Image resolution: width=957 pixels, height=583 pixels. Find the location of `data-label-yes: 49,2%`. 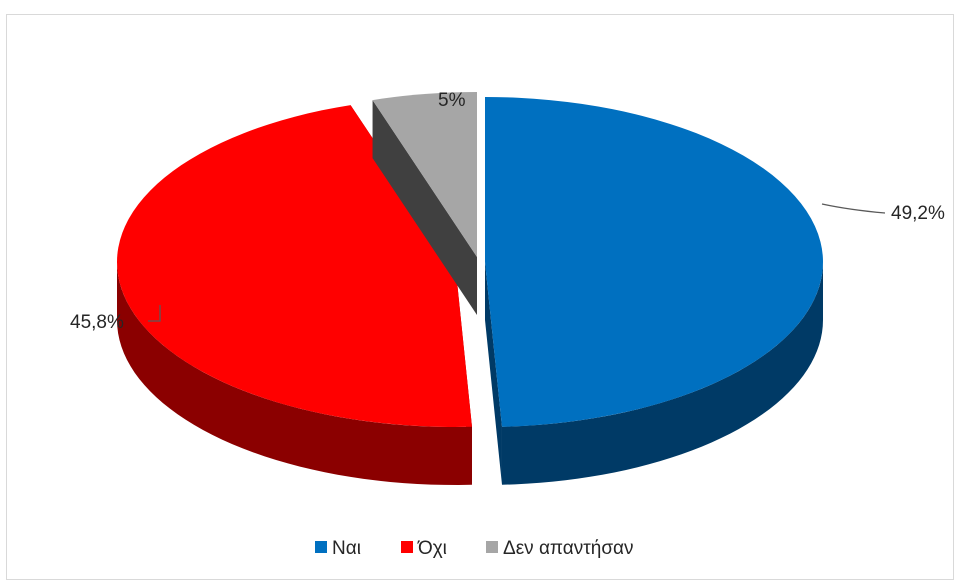

data-label-yes: 49,2% is located at coordinates (918, 213).